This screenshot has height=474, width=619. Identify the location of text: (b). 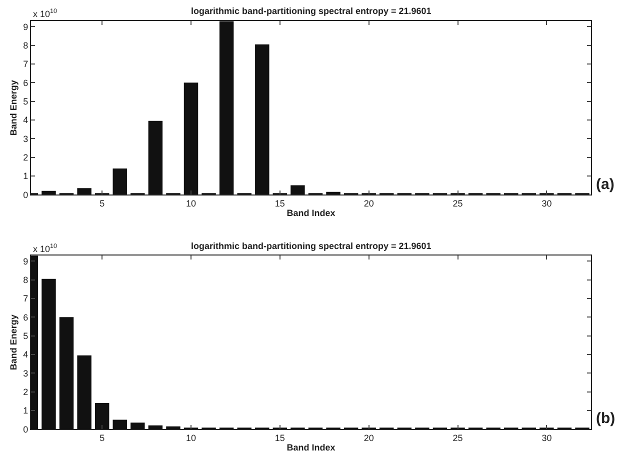
(606, 418).